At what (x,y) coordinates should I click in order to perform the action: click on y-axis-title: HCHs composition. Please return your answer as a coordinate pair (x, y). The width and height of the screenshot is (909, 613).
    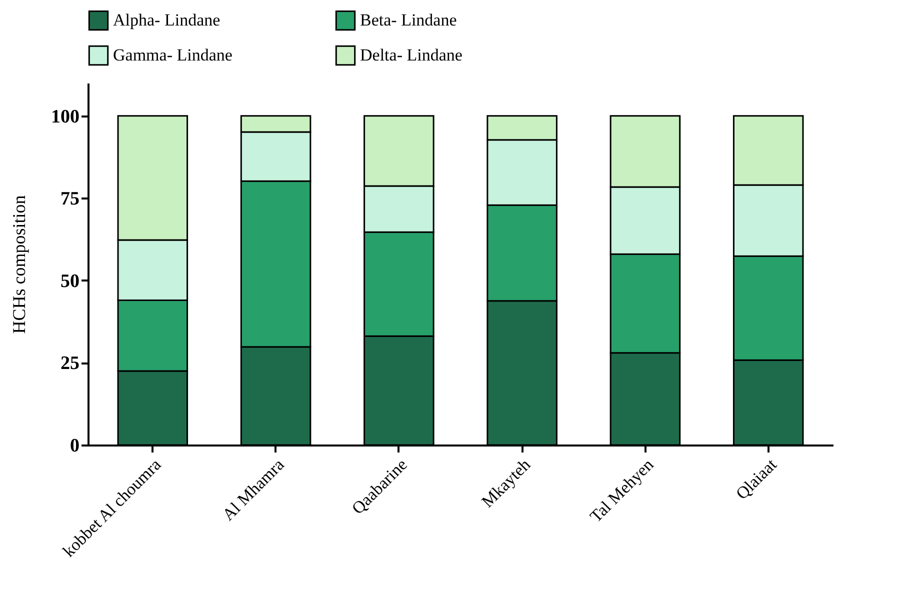
    Looking at the image, I should click on (19, 264).